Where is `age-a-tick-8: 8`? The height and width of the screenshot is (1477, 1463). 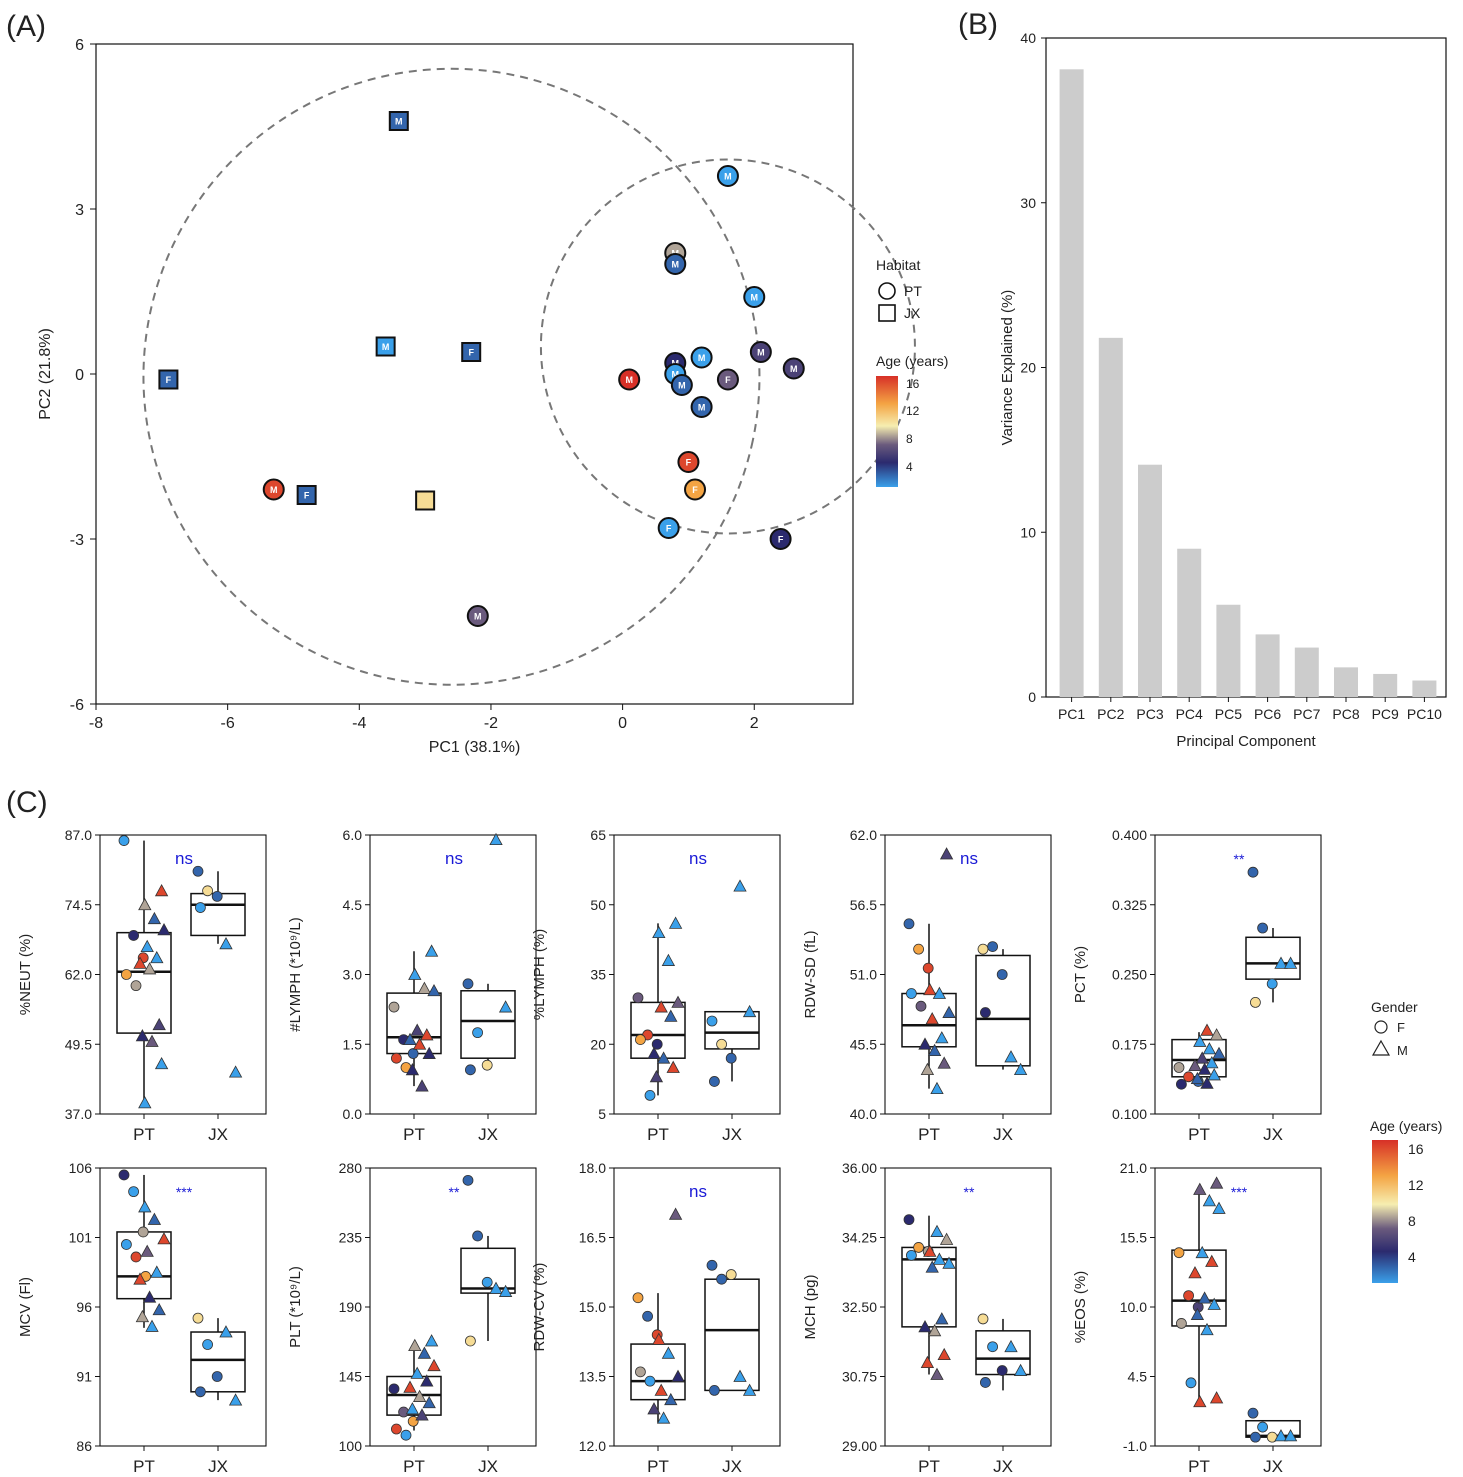
age-a-tick-8: 8 is located at coordinates (909, 439).